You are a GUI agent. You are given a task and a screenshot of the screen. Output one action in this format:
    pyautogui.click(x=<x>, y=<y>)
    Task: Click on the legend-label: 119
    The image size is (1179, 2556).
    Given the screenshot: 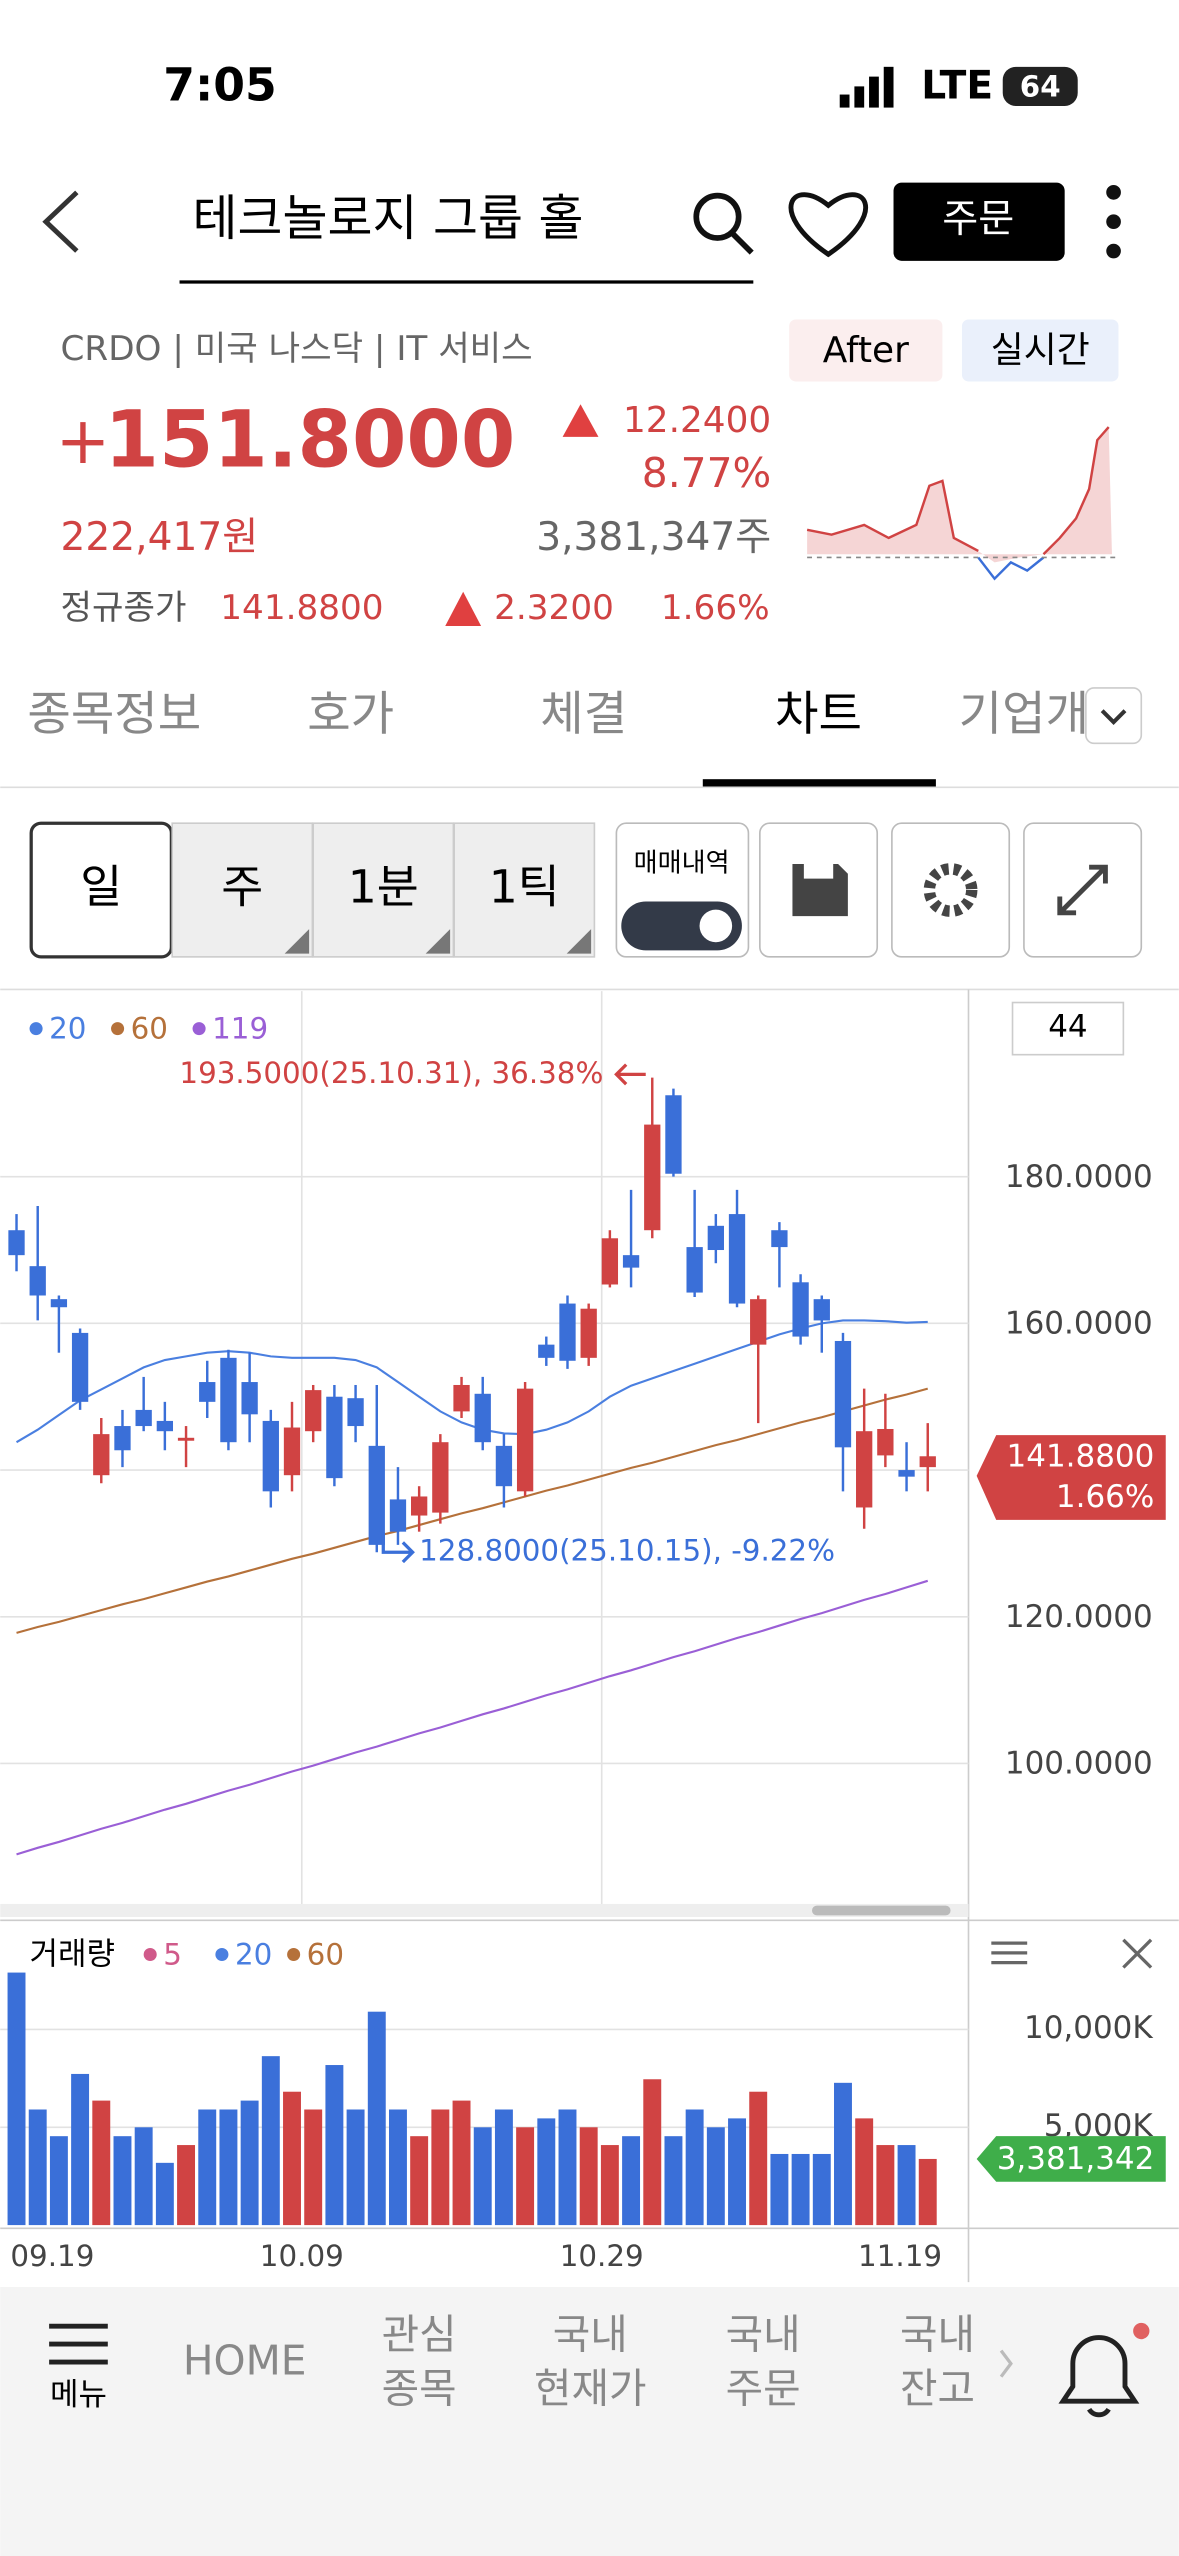 What is the action you would take?
    pyautogui.click(x=240, y=1029)
    